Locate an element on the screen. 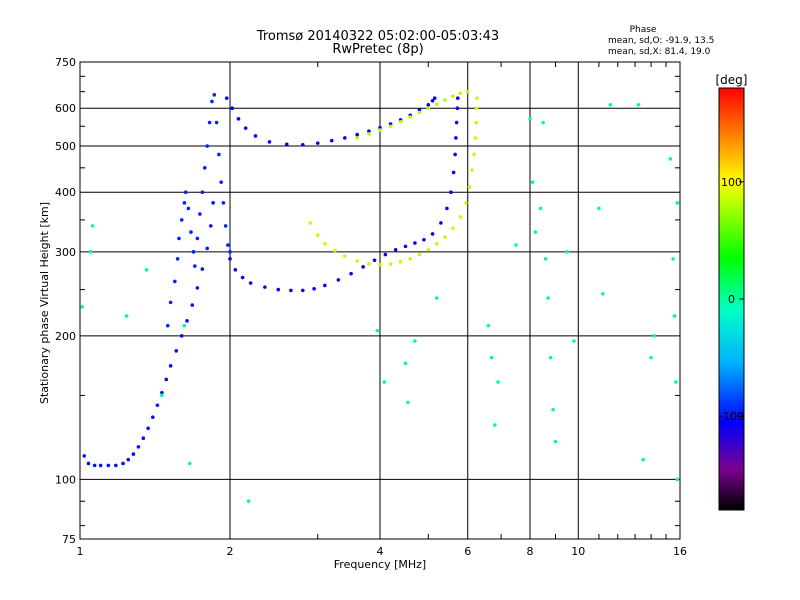 This screenshot has height=600, width=800. x-tick-label: 4 is located at coordinates (380, 551).